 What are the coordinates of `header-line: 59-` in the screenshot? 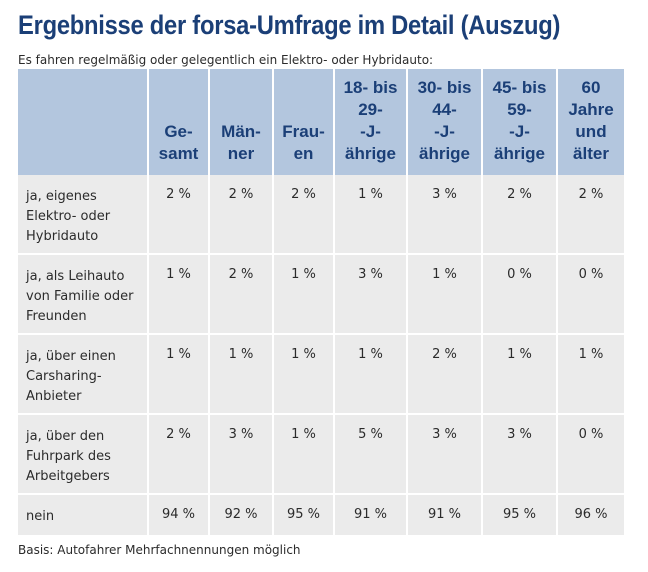 It's located at (519, 109).